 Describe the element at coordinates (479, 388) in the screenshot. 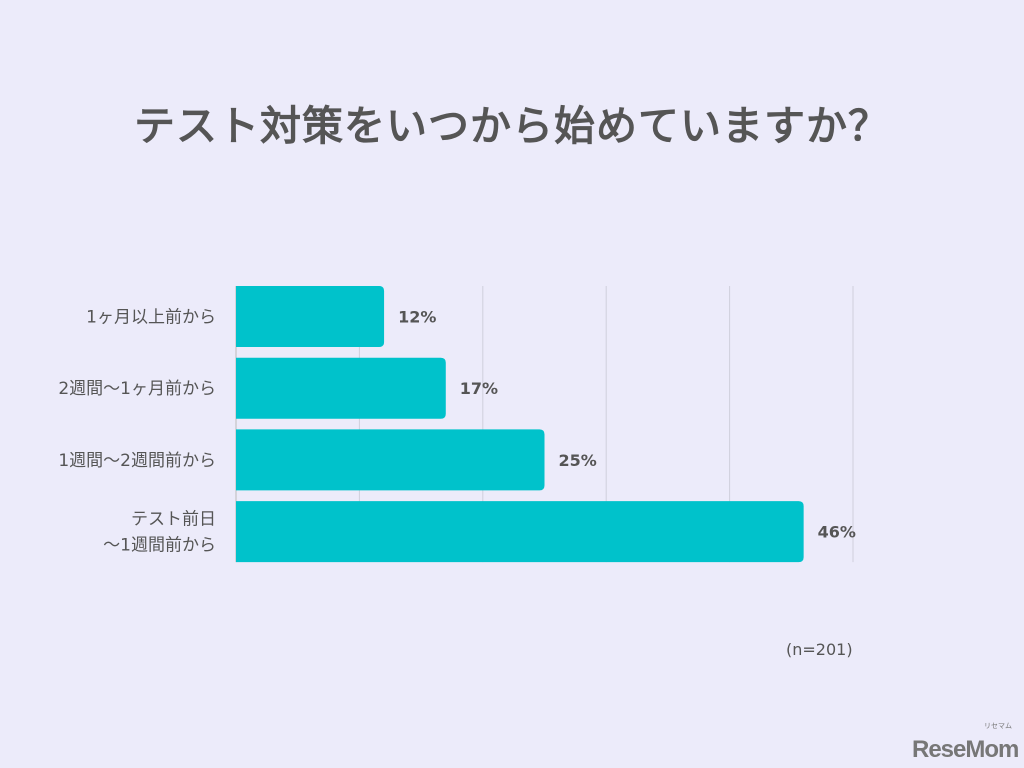

I see `value-label: 17%` at that location.